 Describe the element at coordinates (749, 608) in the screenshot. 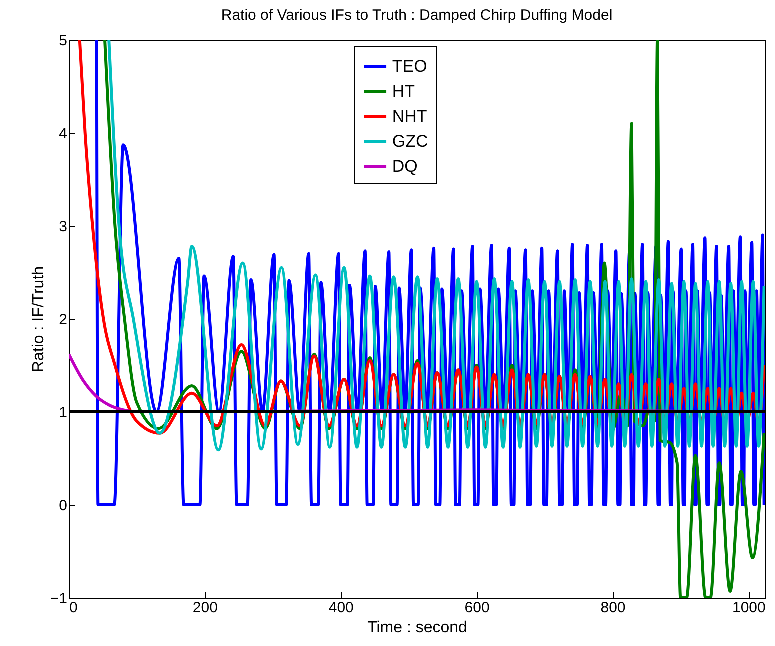

I see `x-tick-label: 1000` at that location.